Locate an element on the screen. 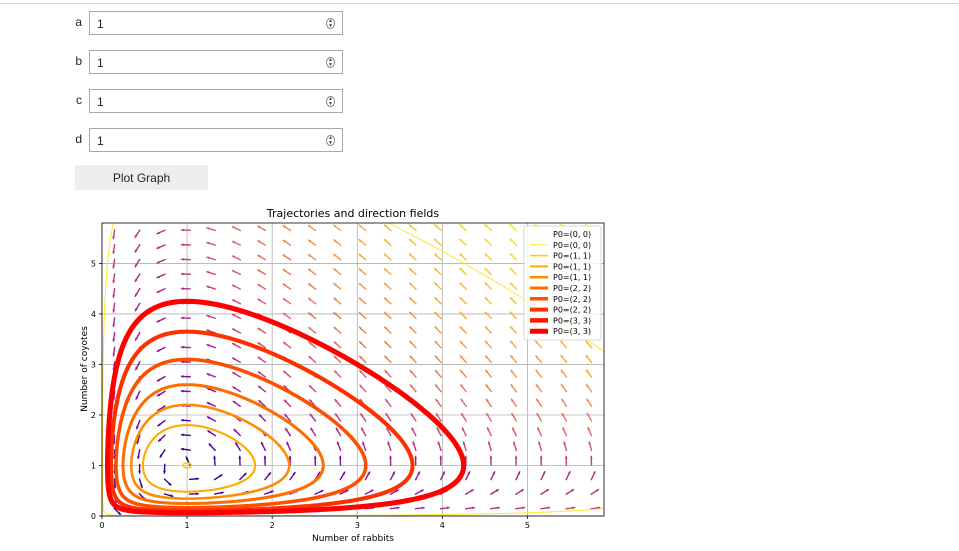 This screenshot has height=551, width=959. legend-entry: P0=(3, 3) is located at coordinates (572, 320).